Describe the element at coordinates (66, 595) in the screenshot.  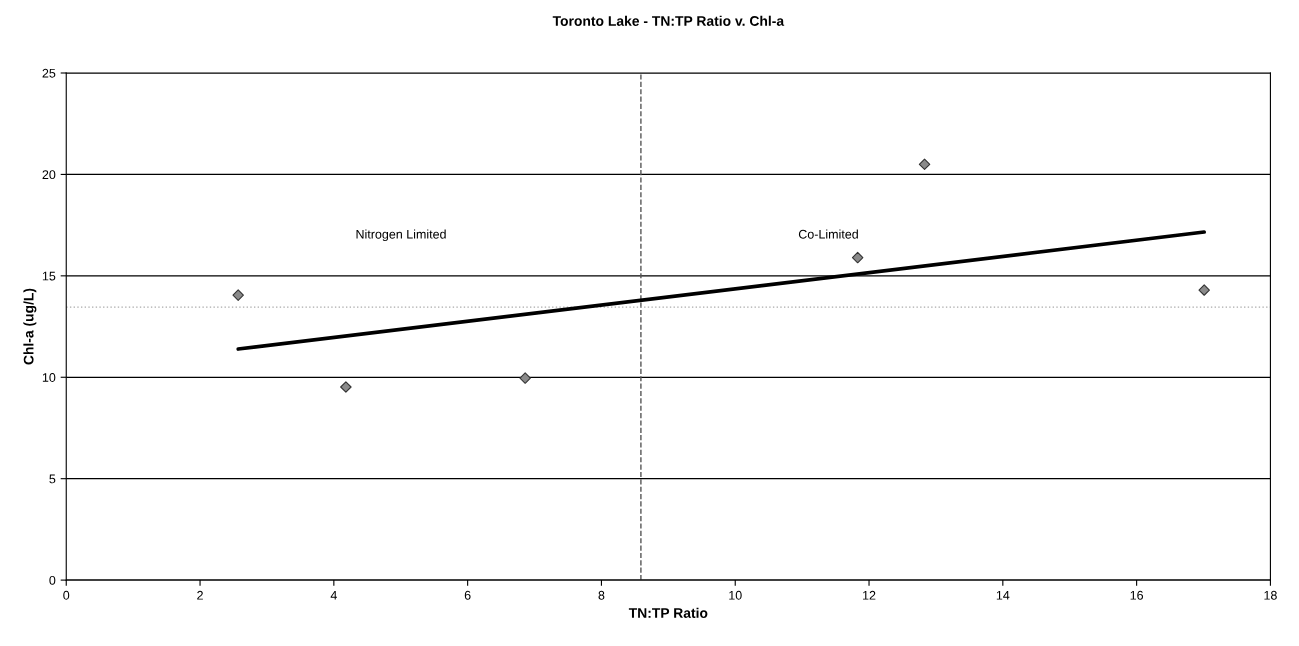
I see `x-tick-label: 0` at that location.